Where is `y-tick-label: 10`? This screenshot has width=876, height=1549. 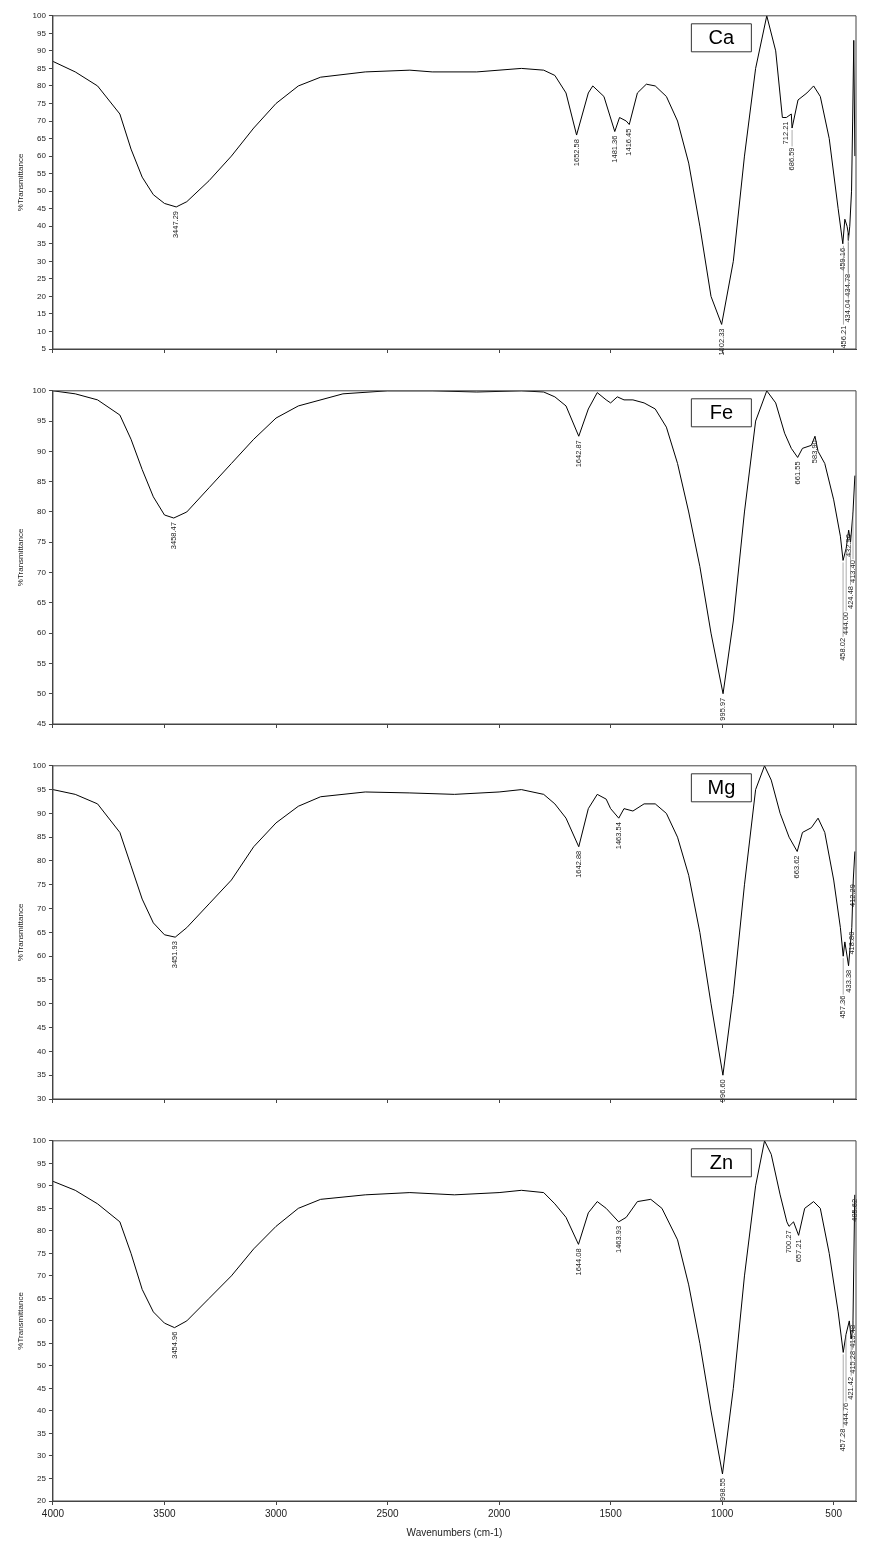 y-tick-label: 10 is located at coordinates (42, 331).